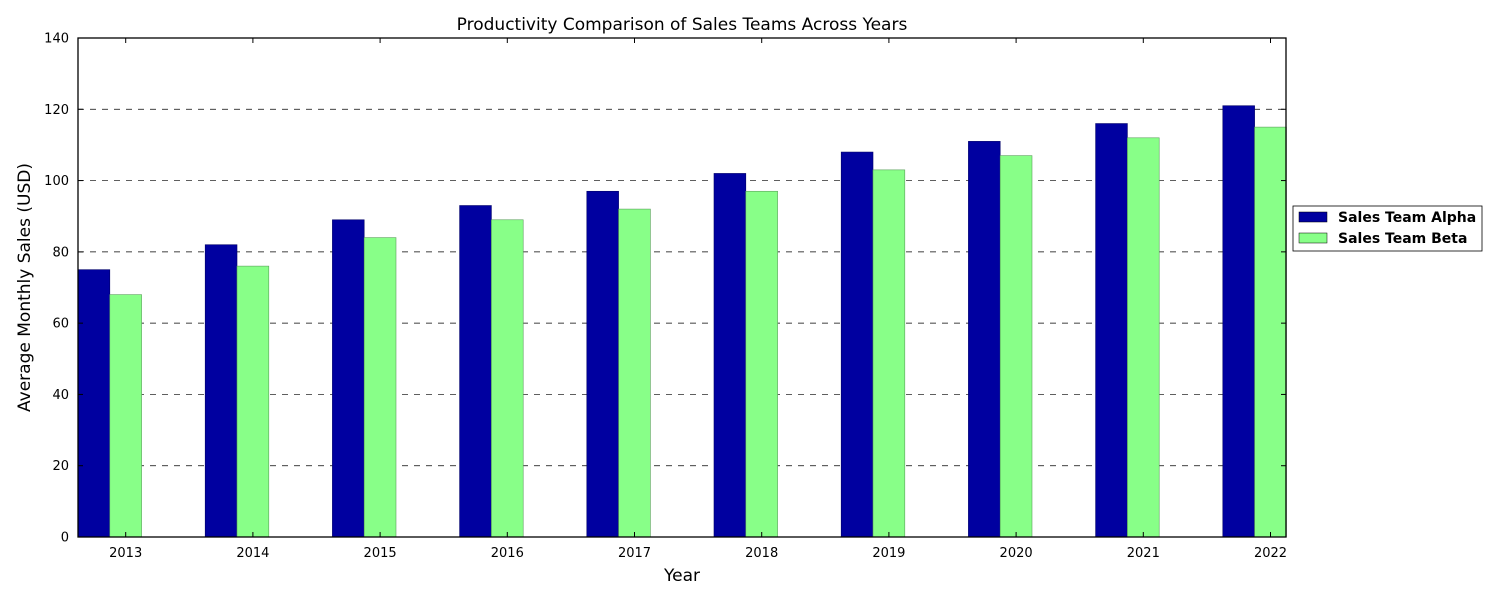  What do you see at coordinates (125, 553) in the screenshot?
I see `x-tick-label: 2013` at bounding box center [125, 553].